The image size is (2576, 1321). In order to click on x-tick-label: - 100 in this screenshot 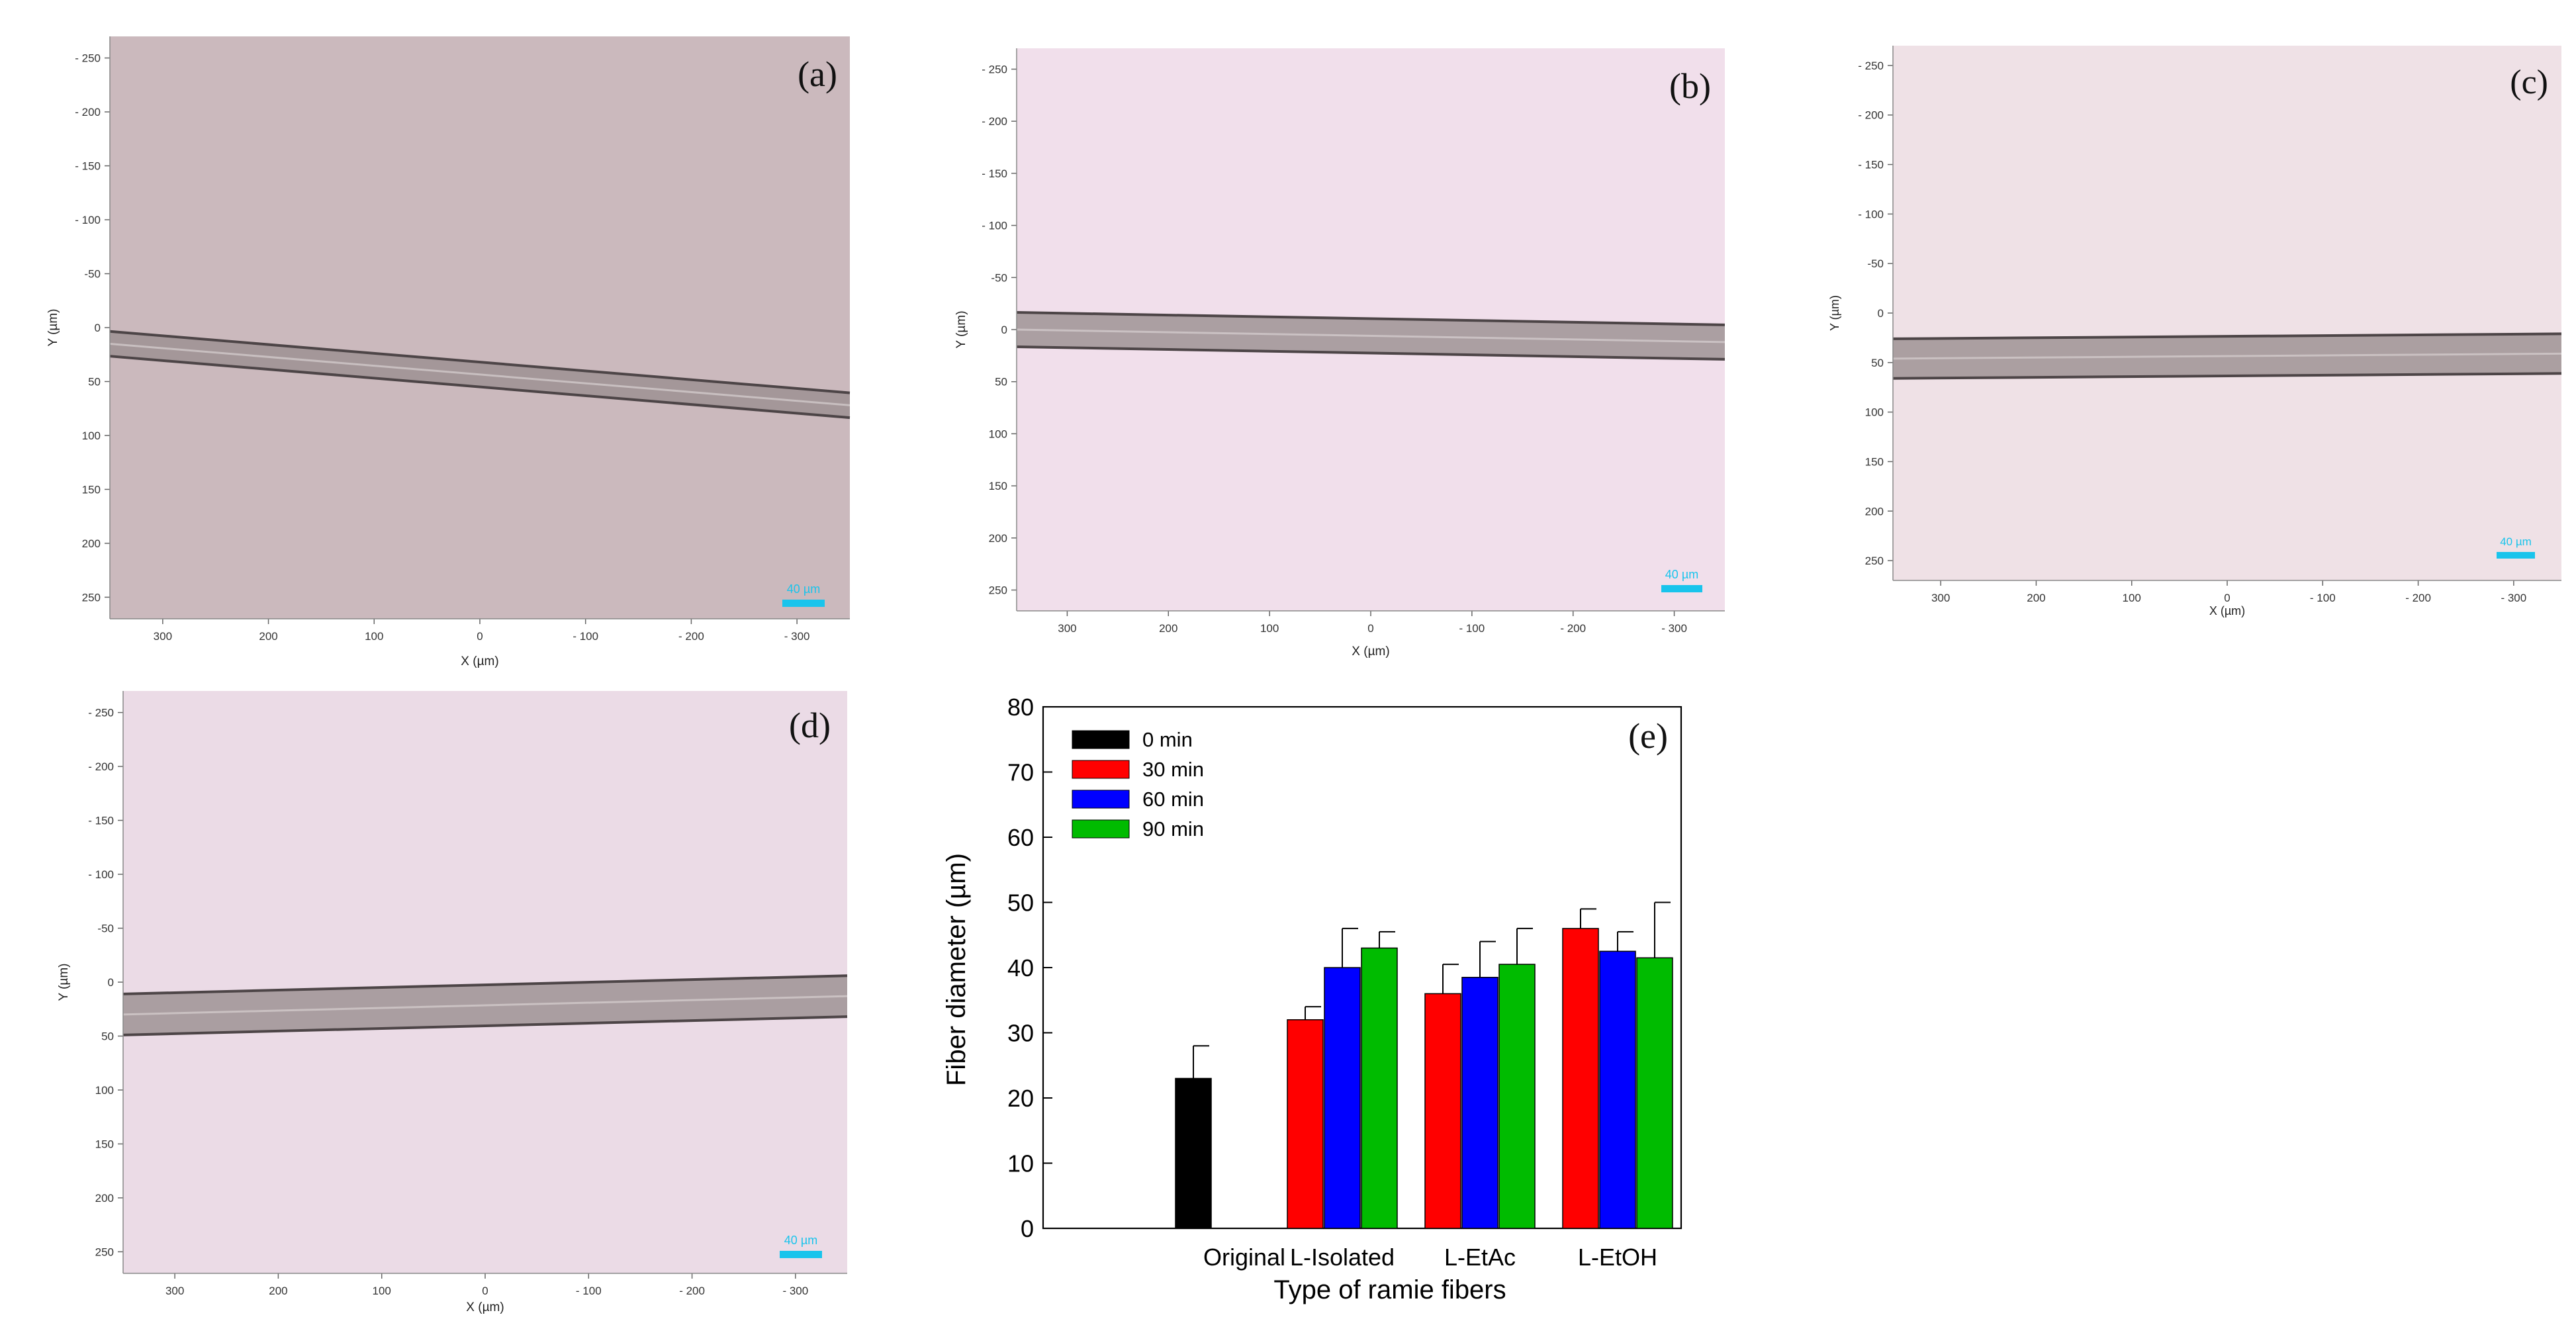, I will do `click(589, 1291)`.